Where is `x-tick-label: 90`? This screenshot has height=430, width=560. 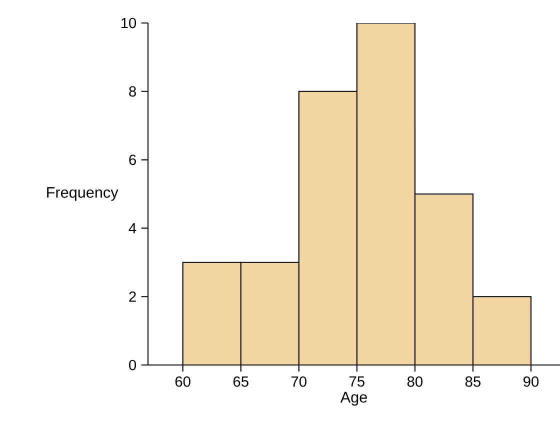
x-tick-label: 90 is located at coordinates (531, 381).